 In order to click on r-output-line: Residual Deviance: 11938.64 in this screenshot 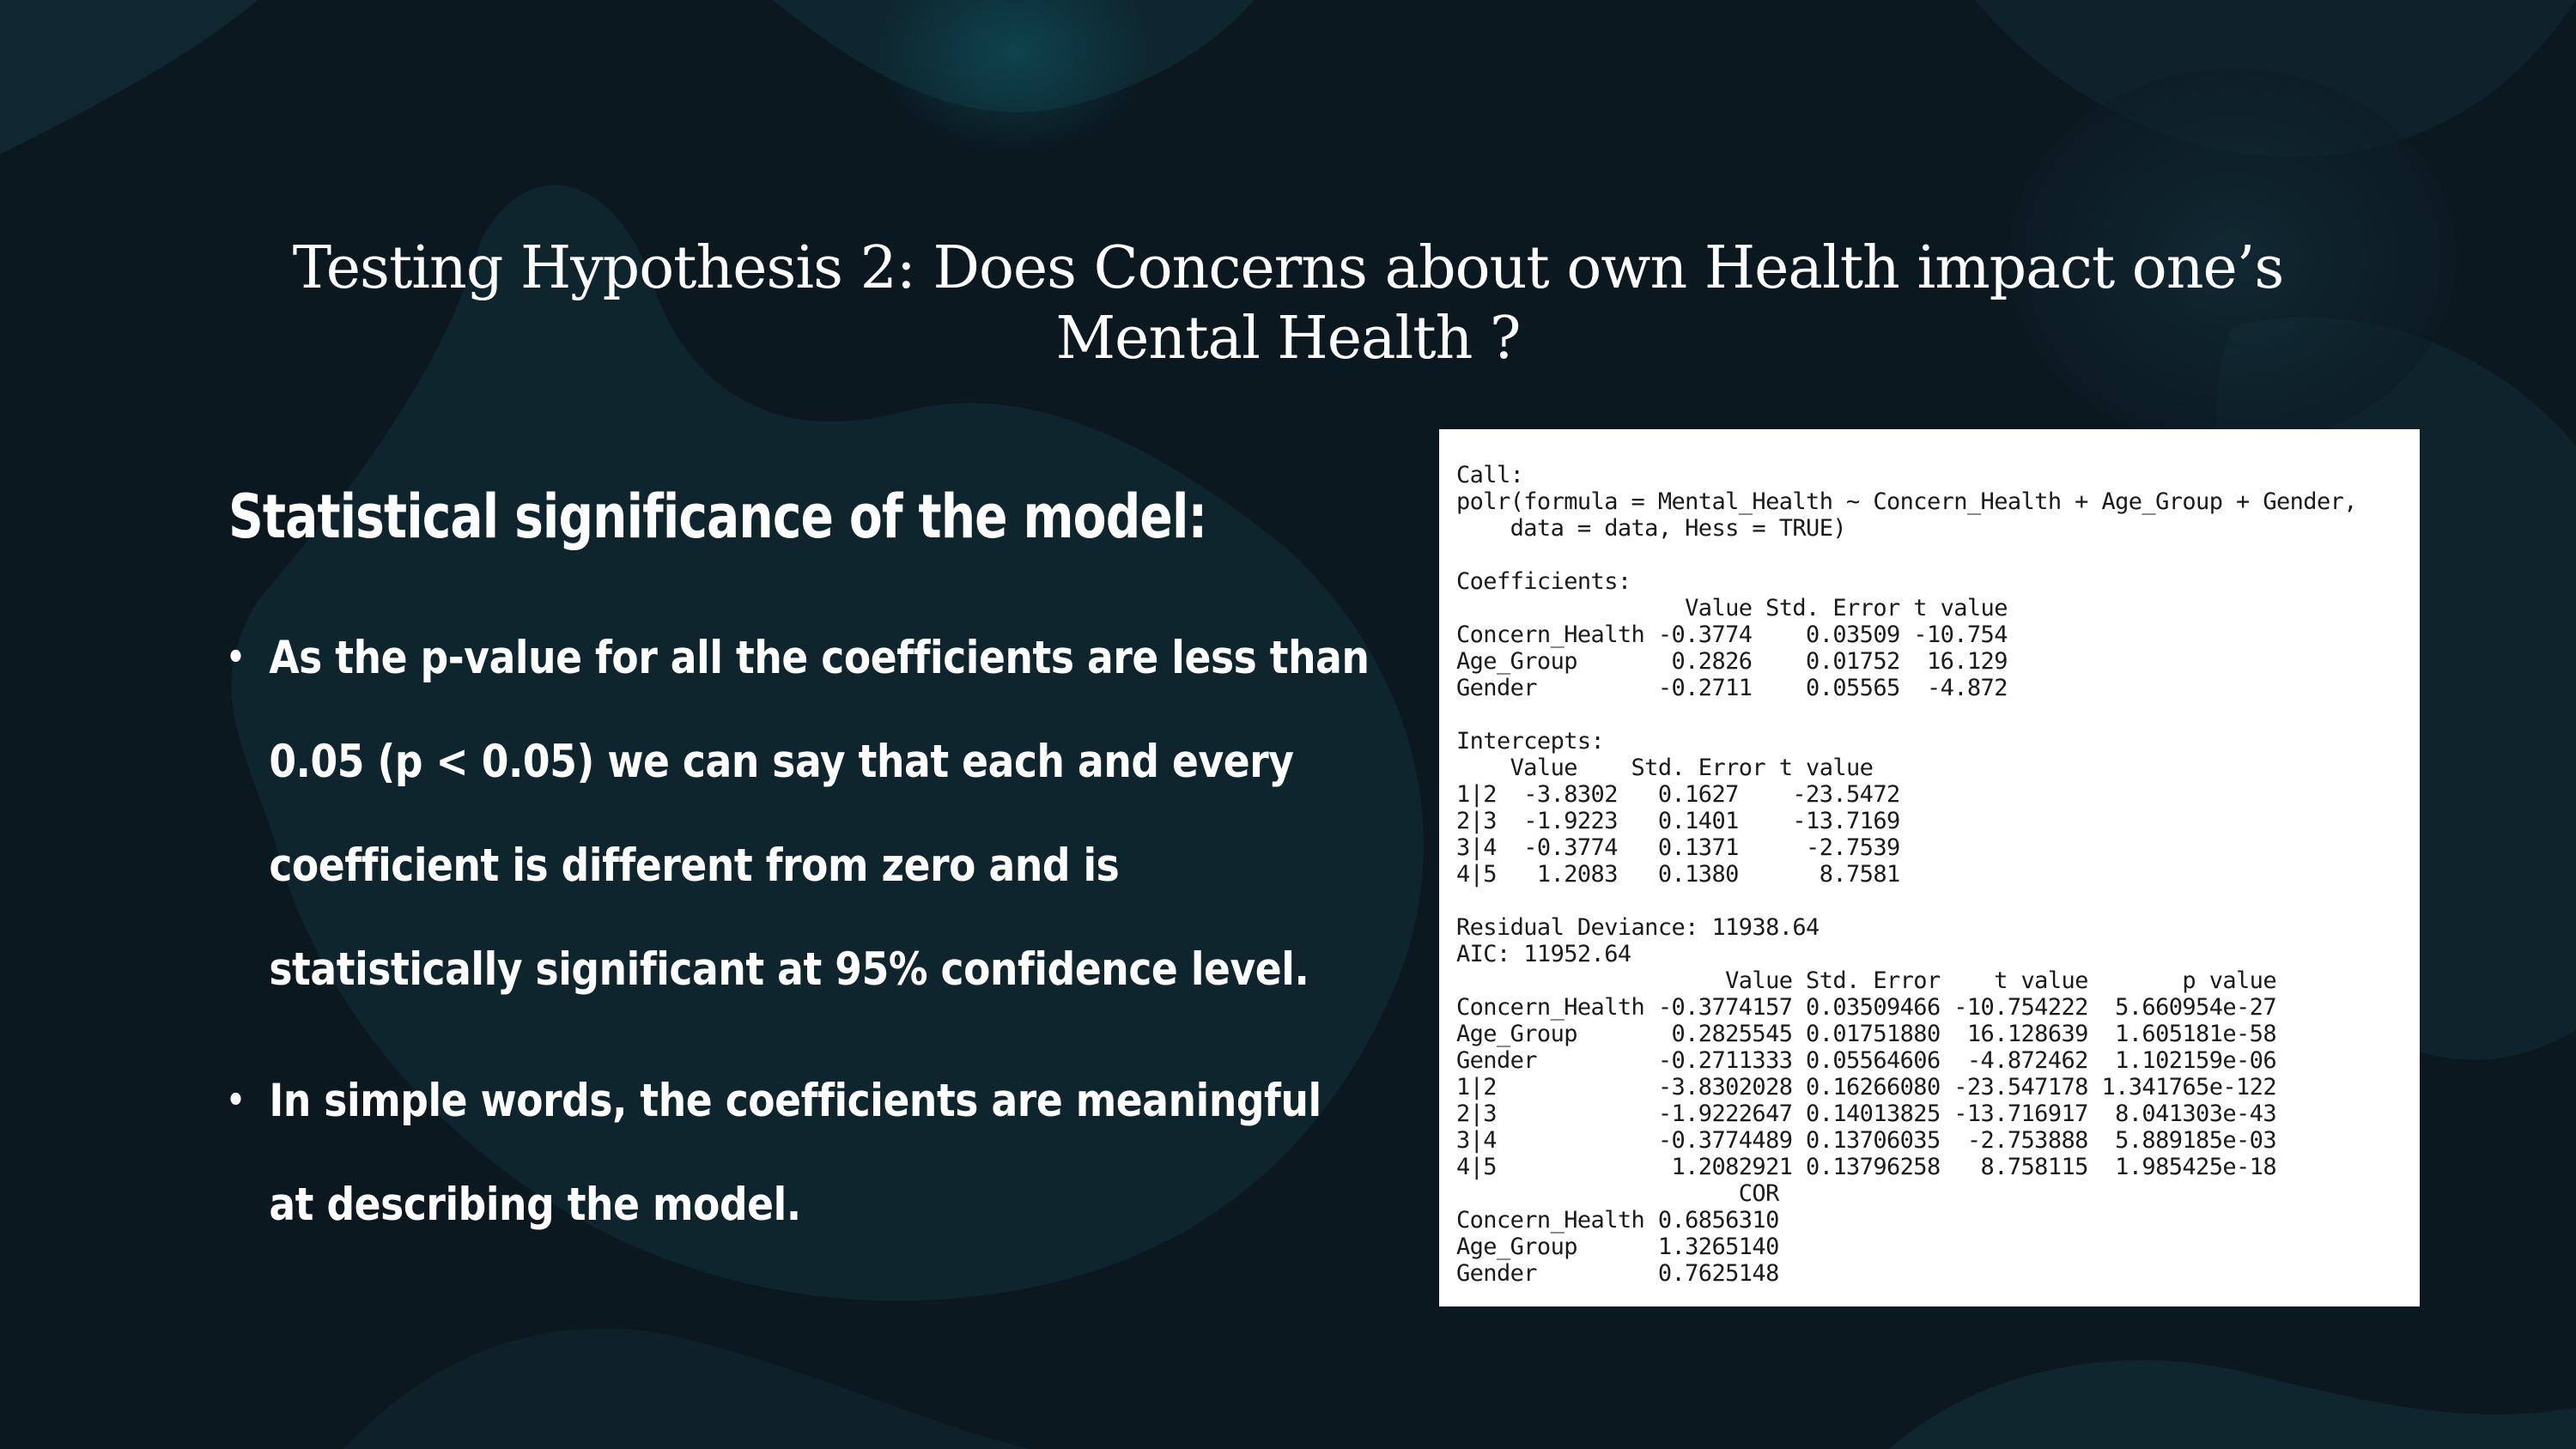, I will do `click(1638, 927)`.